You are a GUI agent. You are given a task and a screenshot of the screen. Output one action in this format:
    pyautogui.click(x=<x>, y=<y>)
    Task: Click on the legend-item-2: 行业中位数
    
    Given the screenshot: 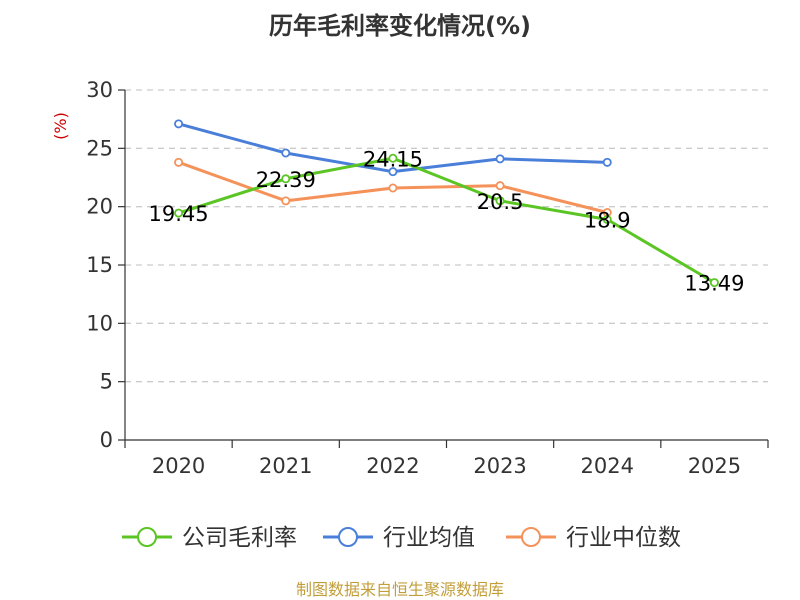 What is the action you would take?
    pyautogui.click(x=593, y=538)
    